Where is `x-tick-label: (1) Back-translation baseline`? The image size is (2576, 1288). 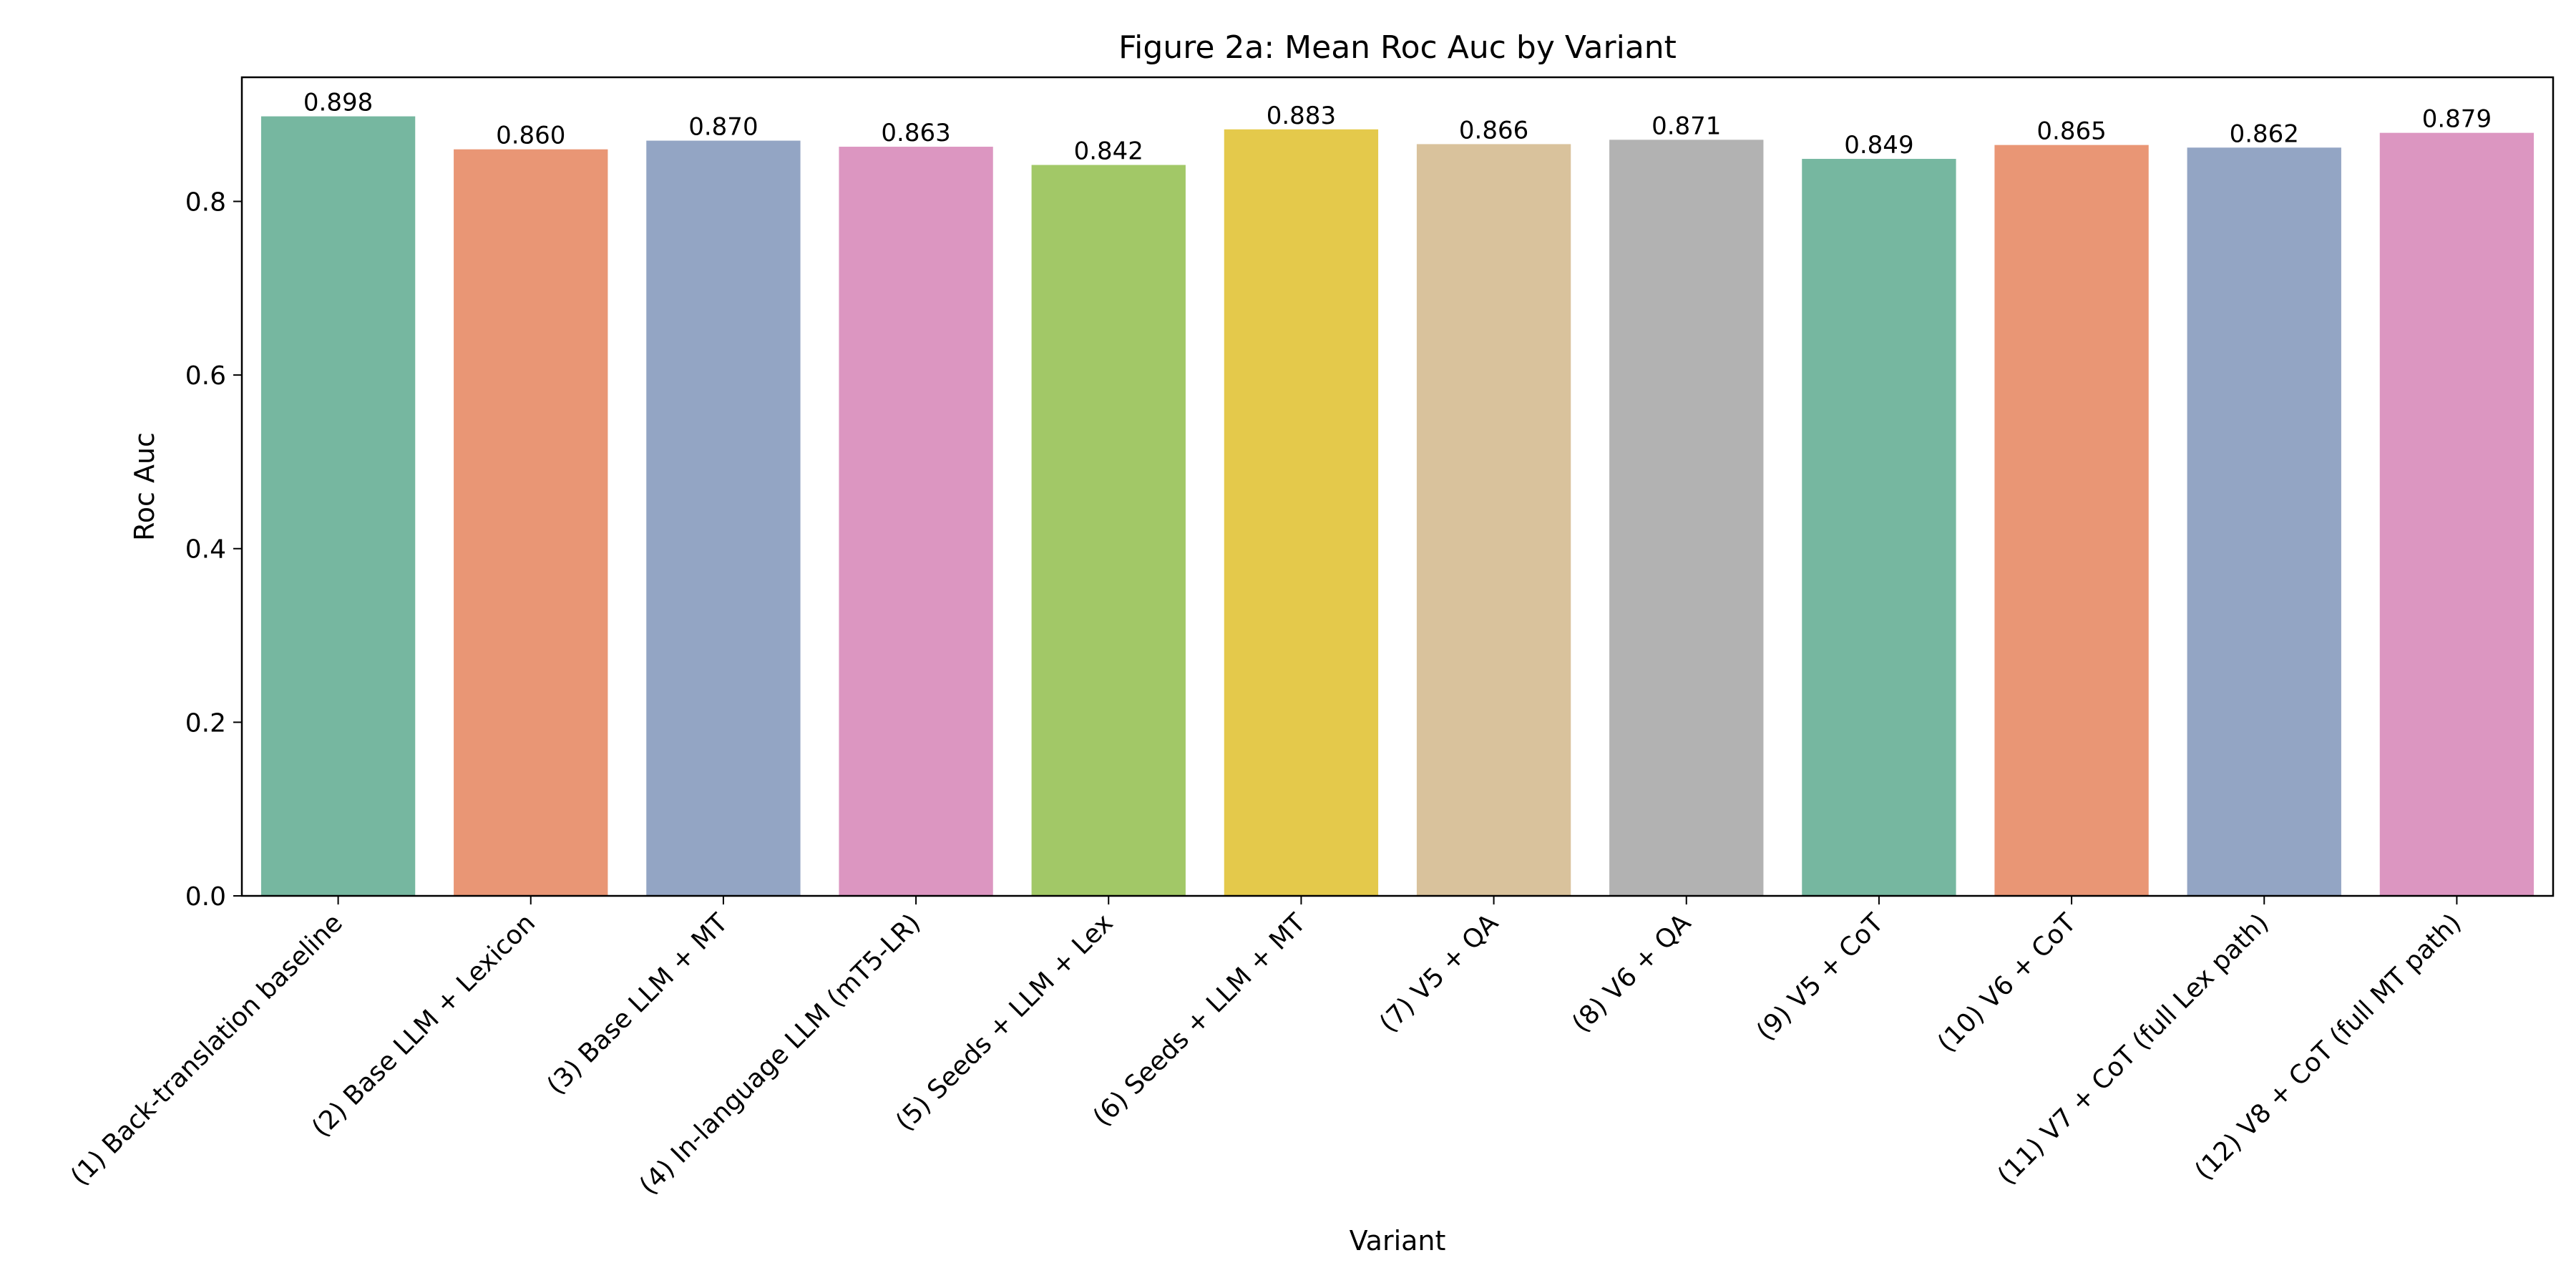 x-tick-label: (1) Back-translation baseline is located at coordinates (206, 1049).